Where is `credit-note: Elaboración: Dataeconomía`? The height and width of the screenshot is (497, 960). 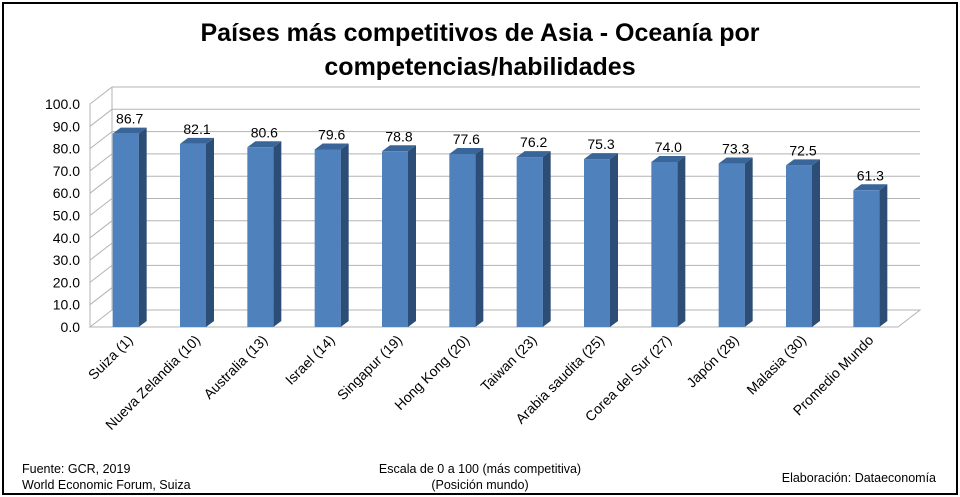
credit-note: Elaboración: Dataeconomía is located at coordinates (858, 478).